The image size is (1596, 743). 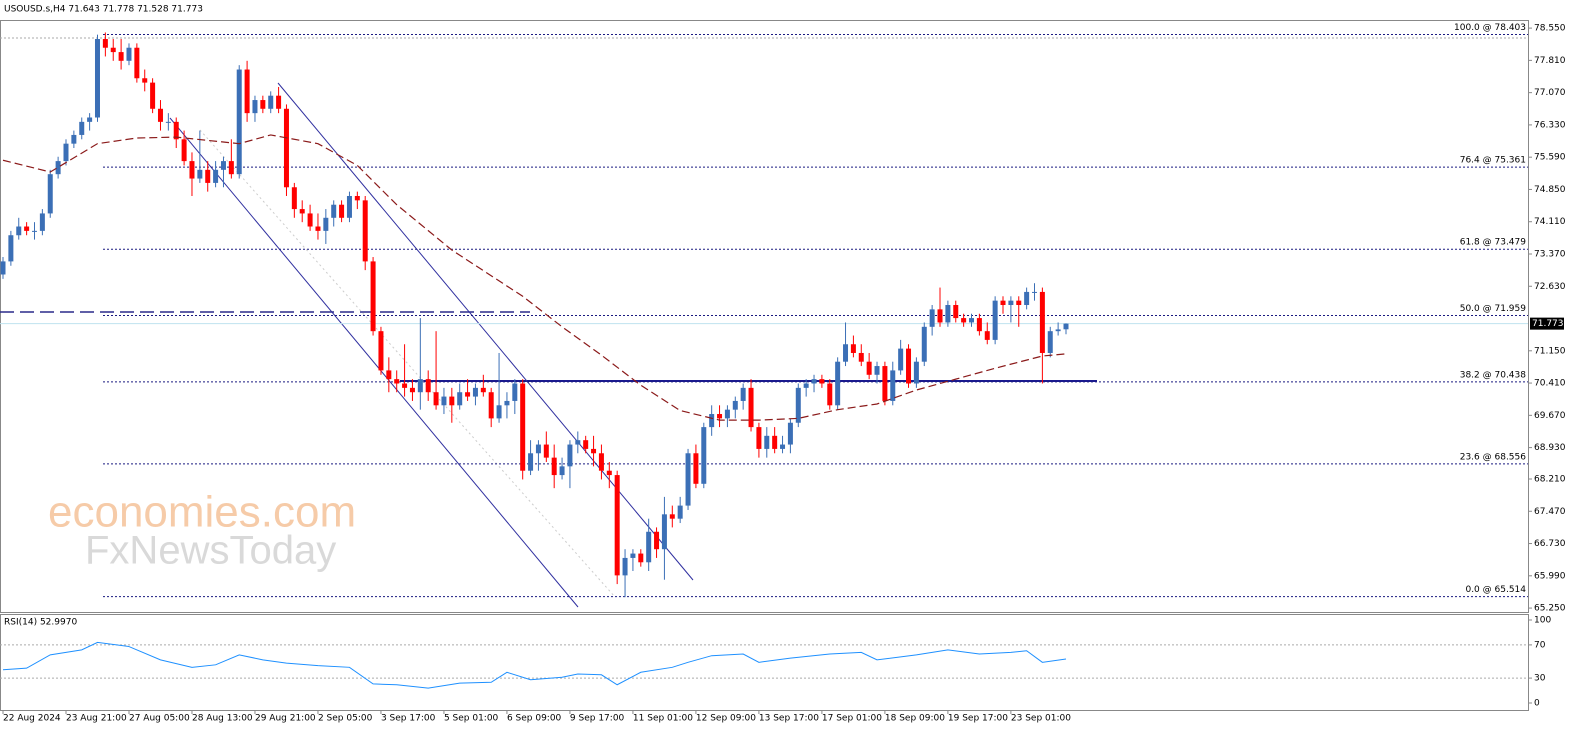 I want to click on watermark: FxNewsToday, so click(x=210, y=551).